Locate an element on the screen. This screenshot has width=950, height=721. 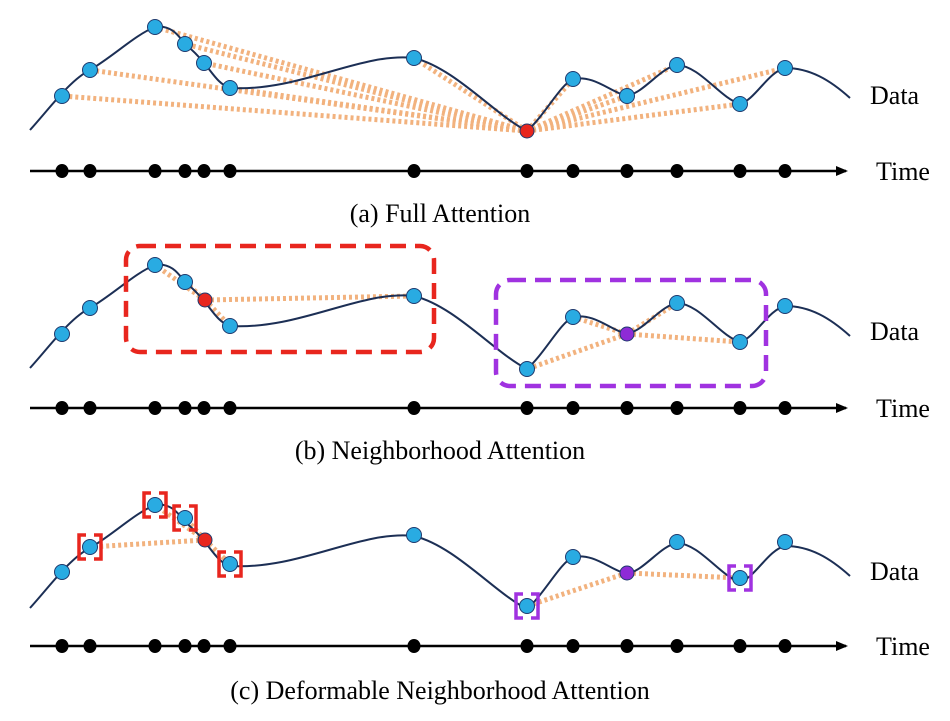
neighborhood-window-purple is located at coordinates (631, 333).